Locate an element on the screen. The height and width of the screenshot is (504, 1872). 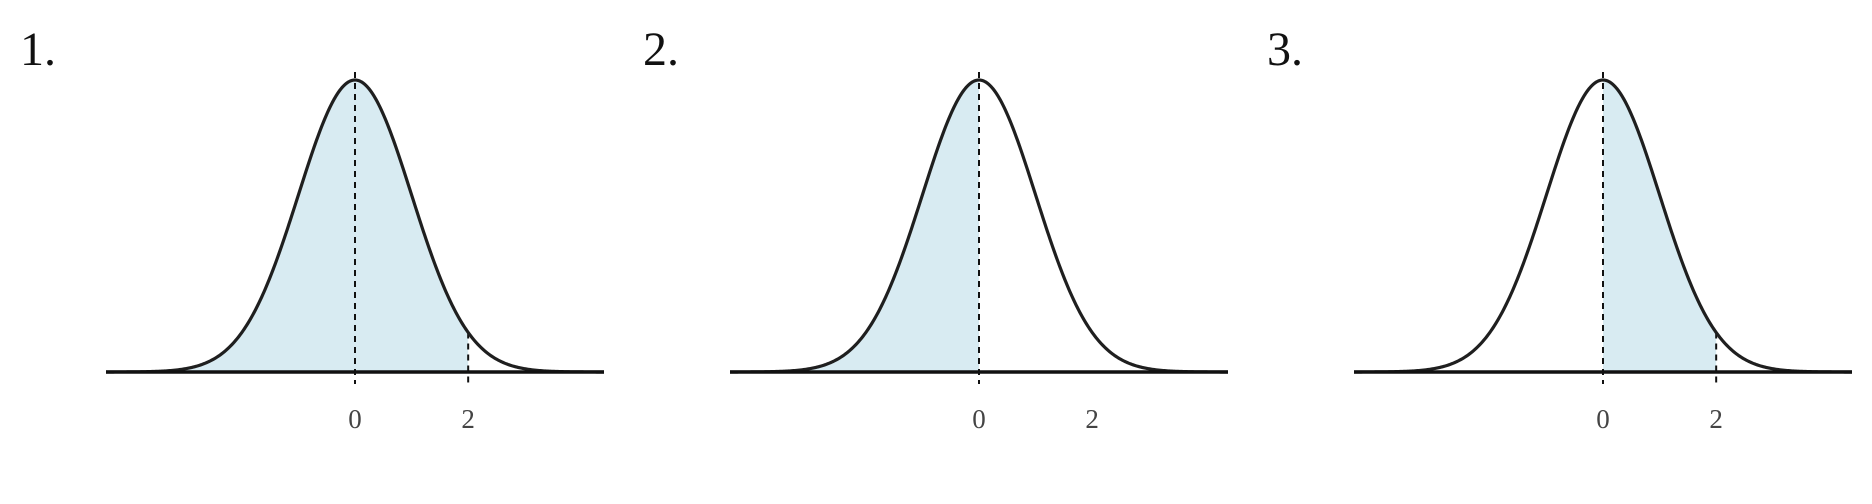
panel-number-label: 2. is located at coordinates (661, 49).